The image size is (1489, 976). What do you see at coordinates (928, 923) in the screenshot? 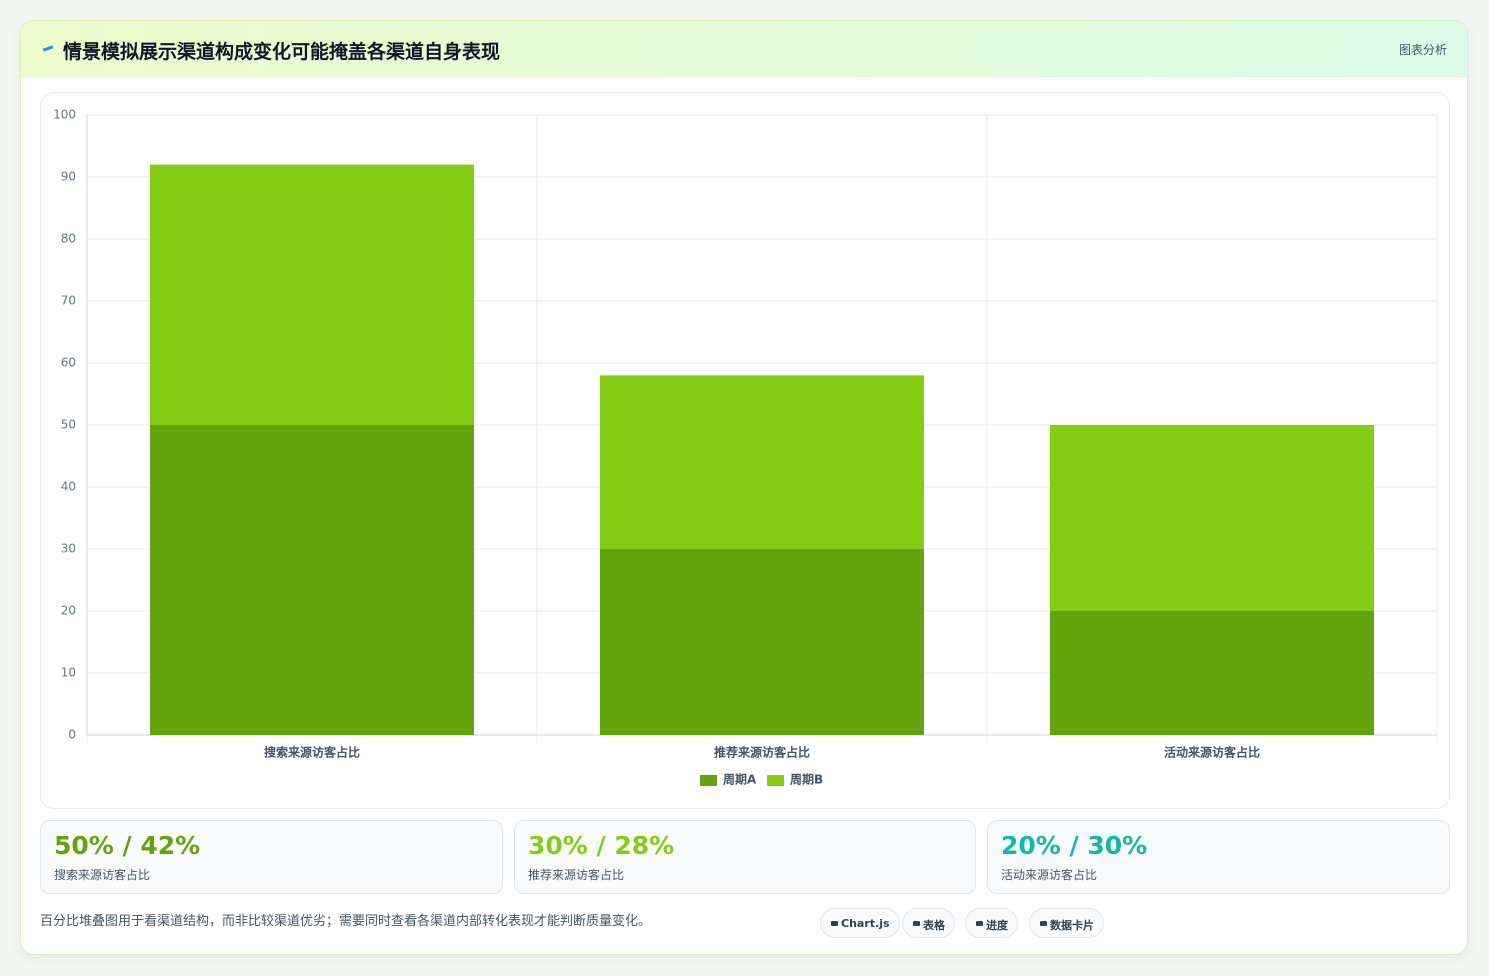
I see `chip: 表格` at bounding box center [928, 923].